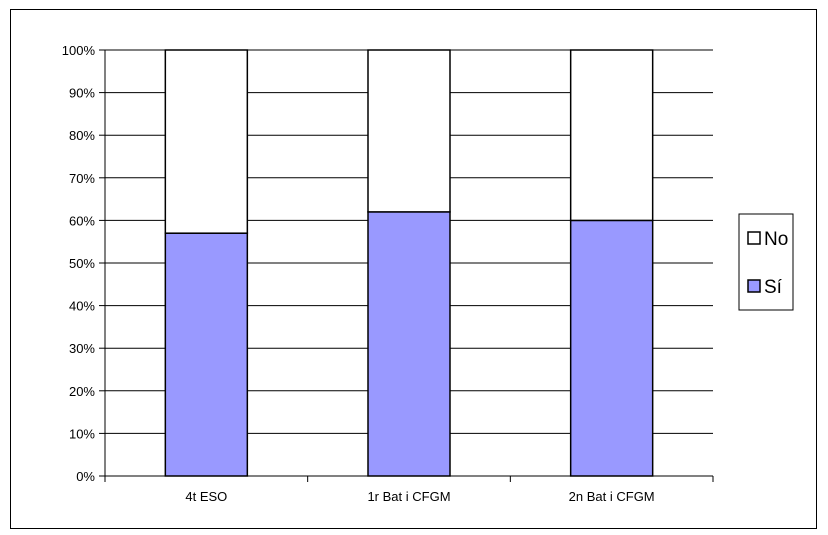 The image size is (828, 535). I want to click on y-tick-label: 70%, so click(82, 178).